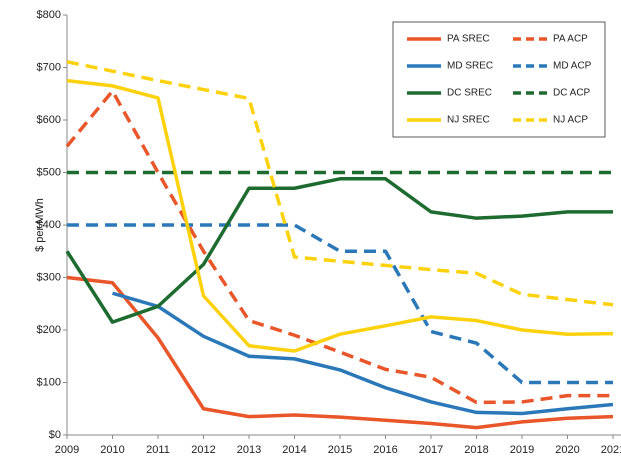 This screenshot has width=621, height=460. Describe the element at coordinates (49, 67) in the screenshot. I see `y-tick-label: $700` at that location.